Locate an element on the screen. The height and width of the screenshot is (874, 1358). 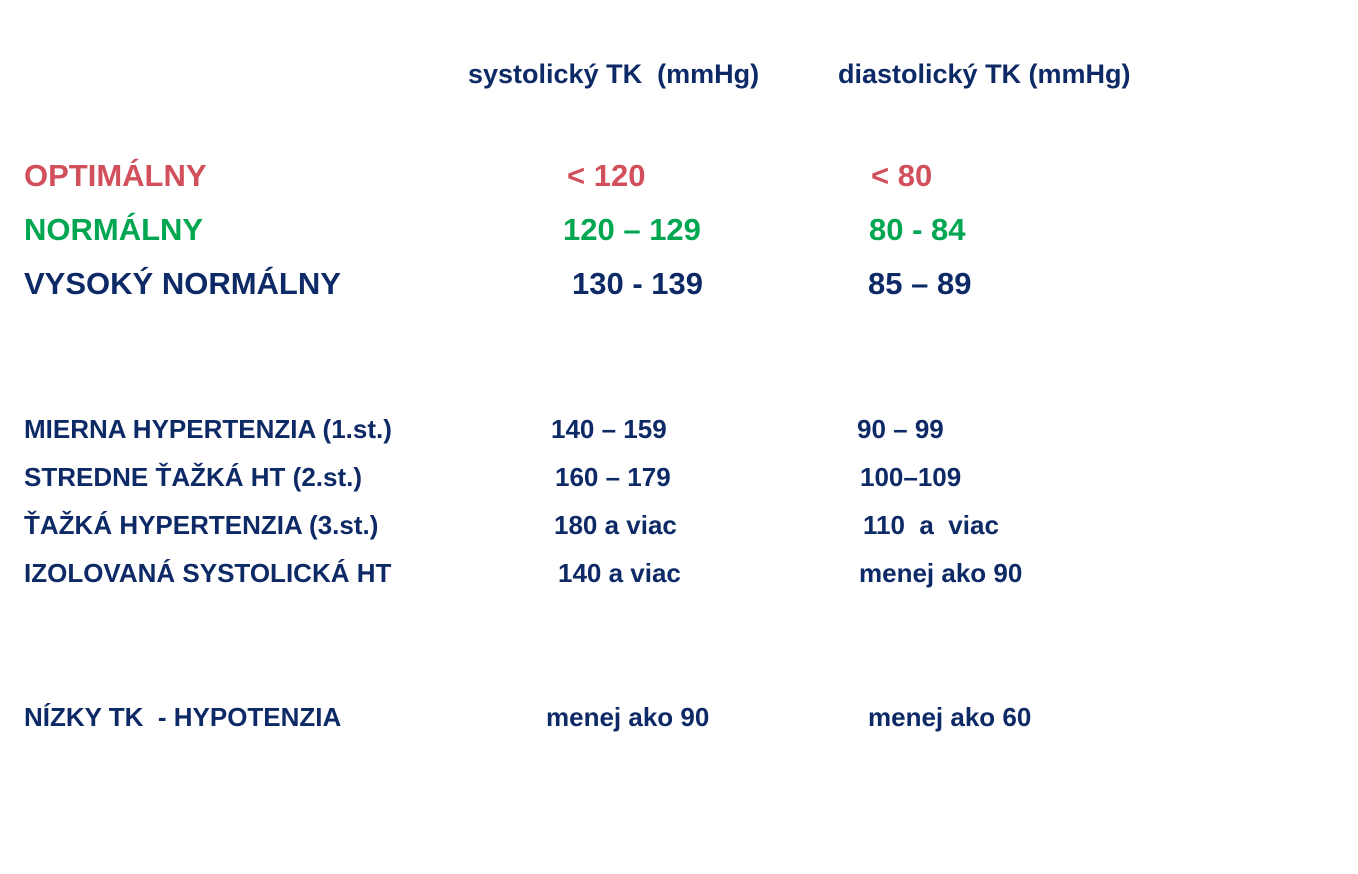
row-diastolic-hypotension: menej ako 60 is located at coordinates (950, 717).